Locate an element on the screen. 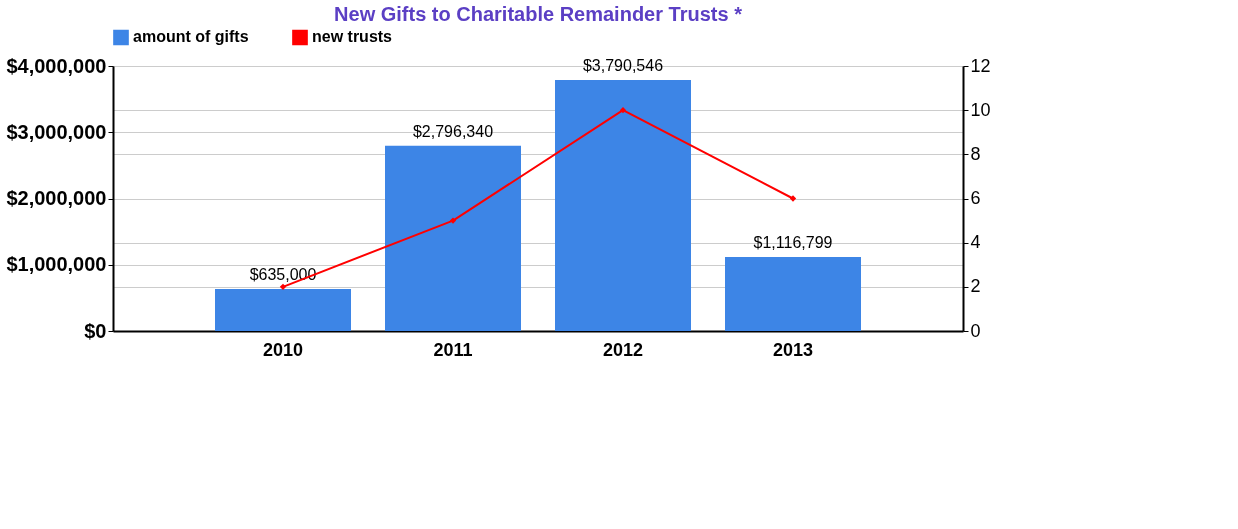 This screenshot has width=1238, height=529. data-label: $3,790,546 is located at coordinates (623, 65).